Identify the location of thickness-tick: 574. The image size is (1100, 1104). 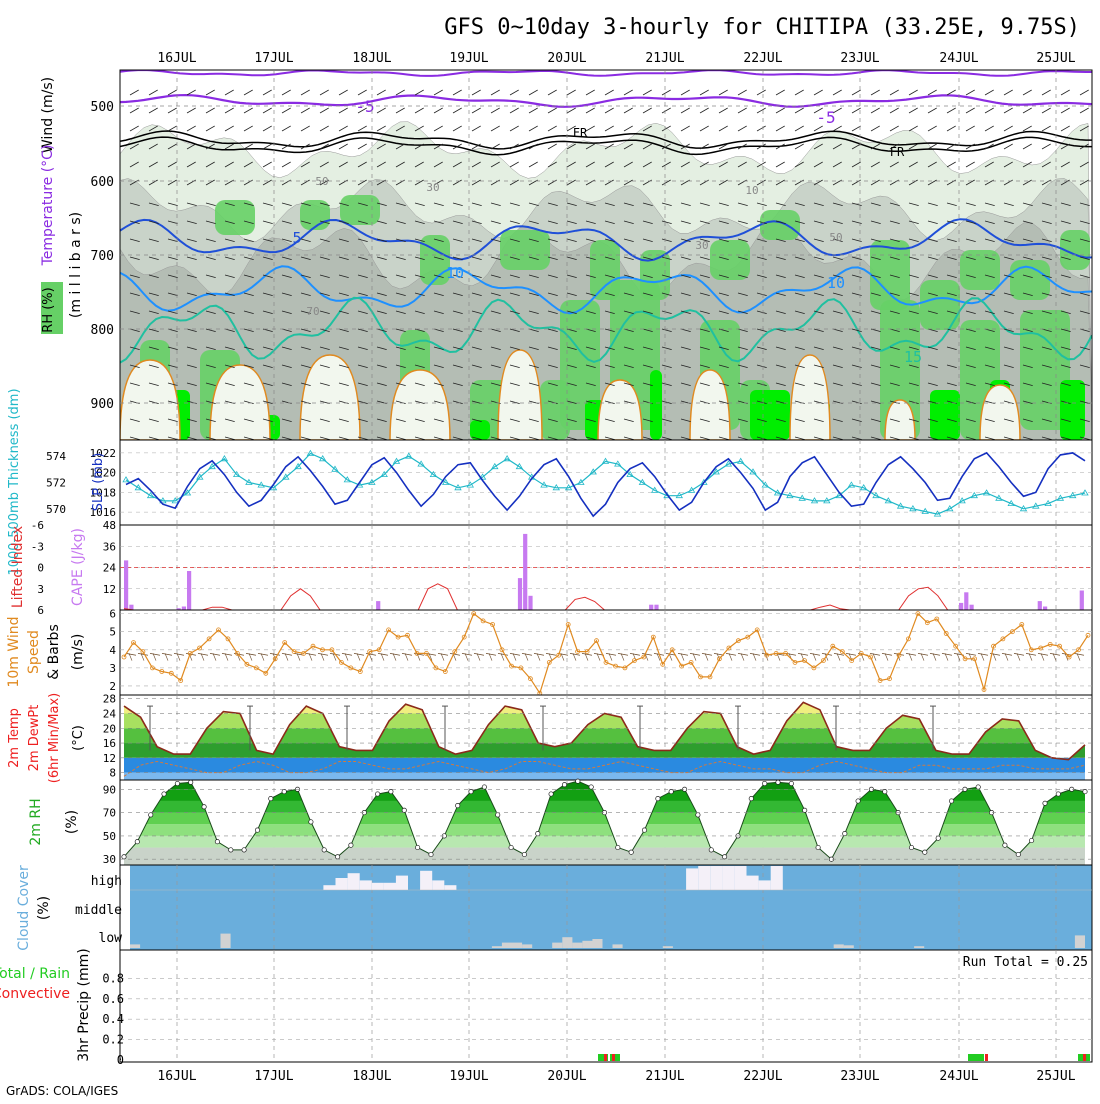
(56, 456).